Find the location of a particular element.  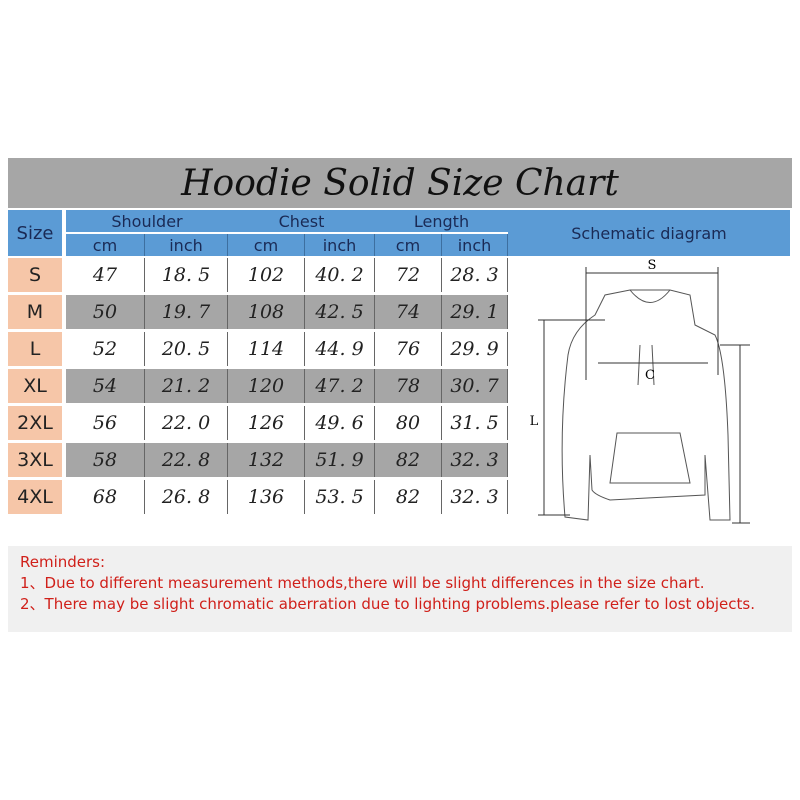

length-label: L is located at coordinates (534, 421).